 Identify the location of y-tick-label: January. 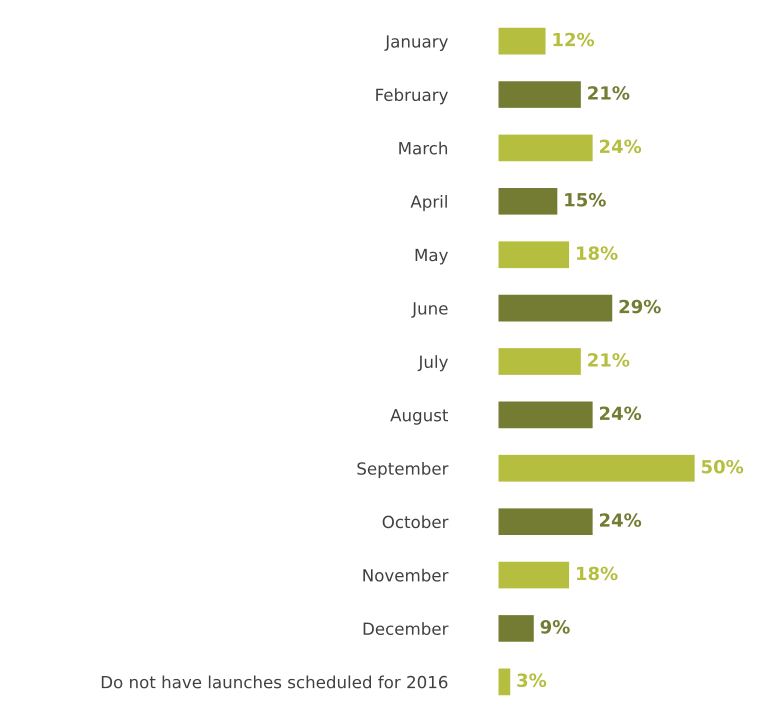
(416, 43).